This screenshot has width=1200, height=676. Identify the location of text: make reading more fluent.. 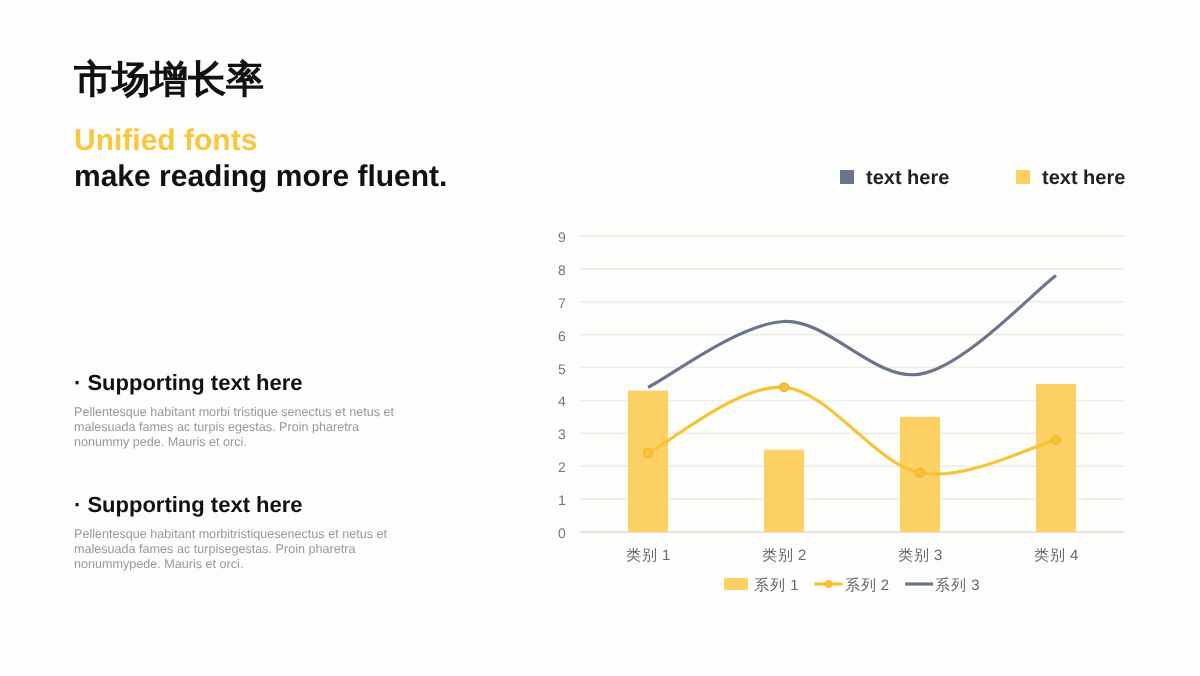
(261, 177).